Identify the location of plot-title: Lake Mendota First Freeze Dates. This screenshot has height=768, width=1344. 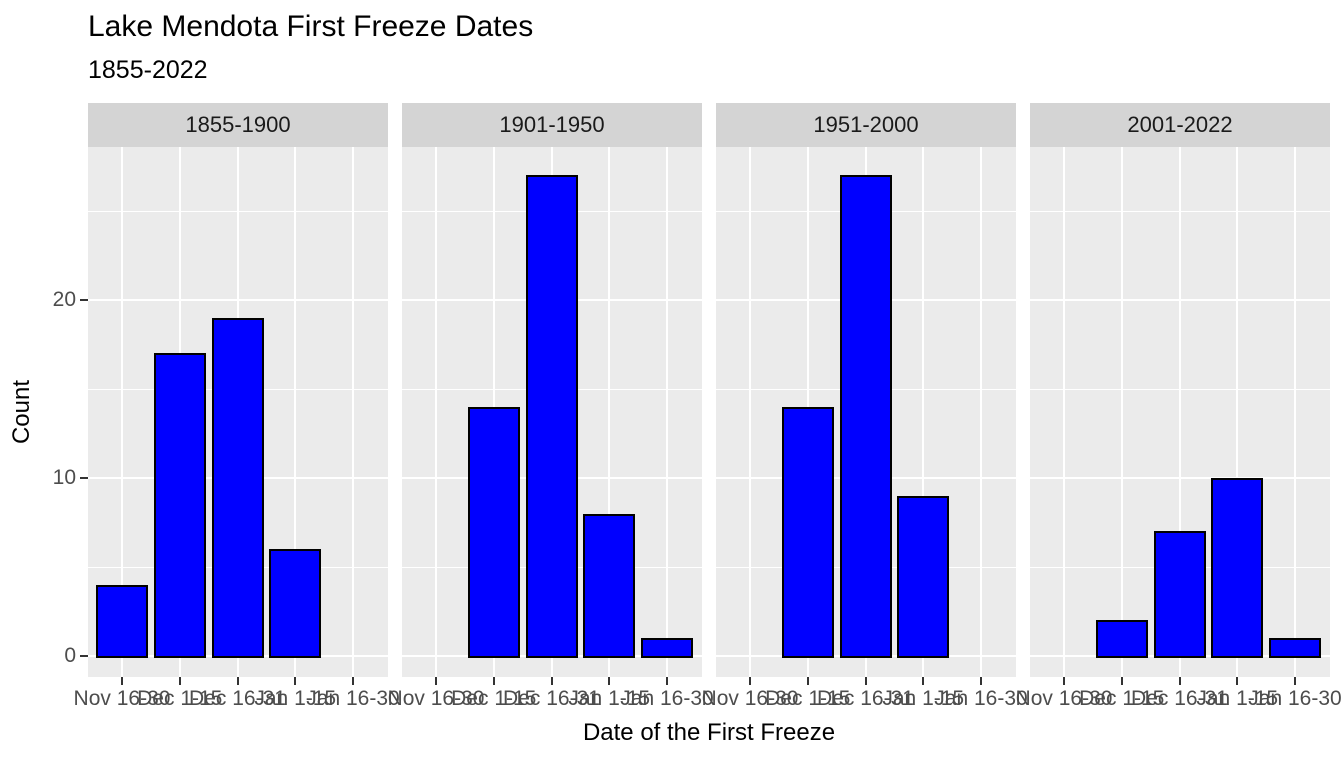
(311, 26).